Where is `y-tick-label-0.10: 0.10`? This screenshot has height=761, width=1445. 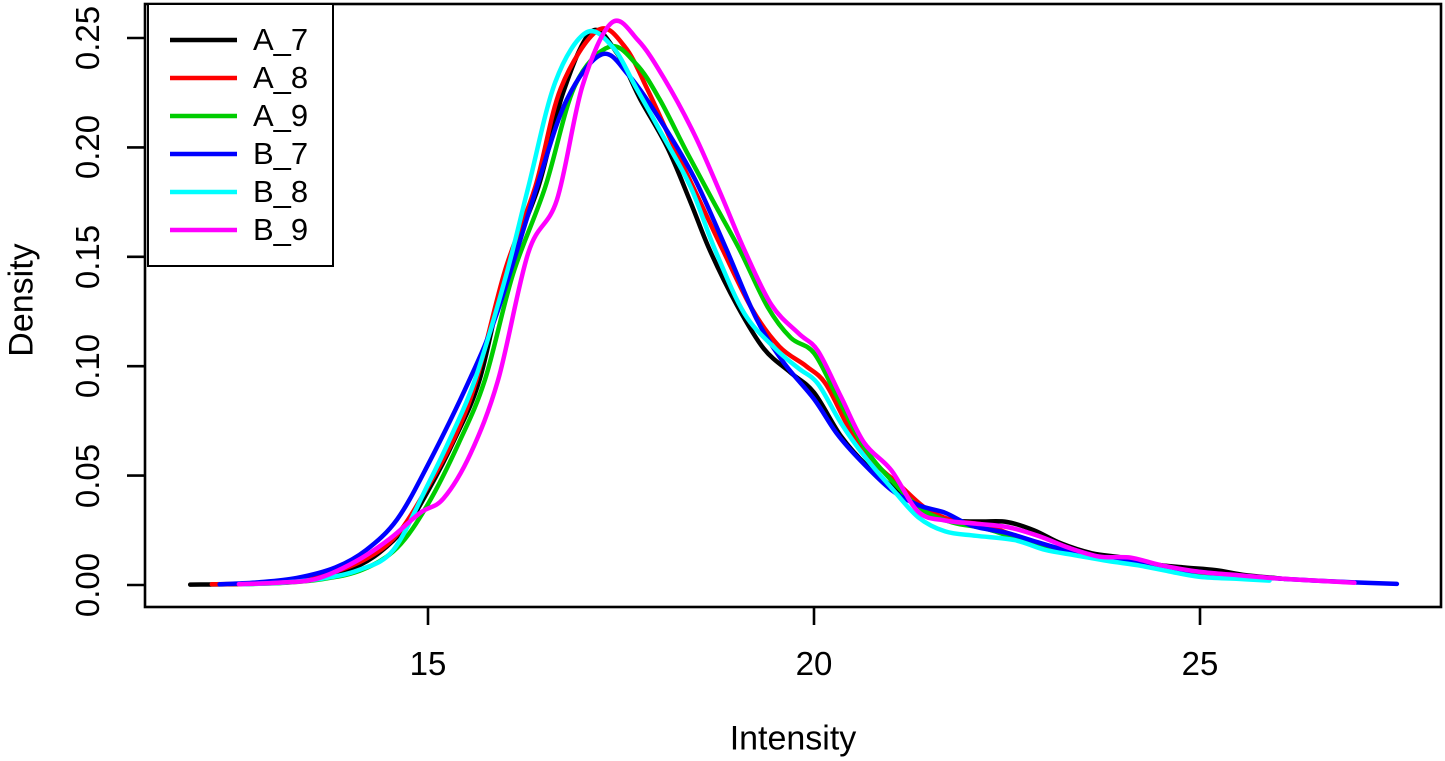 y-tick-label-0.10: 0.10 is located at coordinates (87, 366).